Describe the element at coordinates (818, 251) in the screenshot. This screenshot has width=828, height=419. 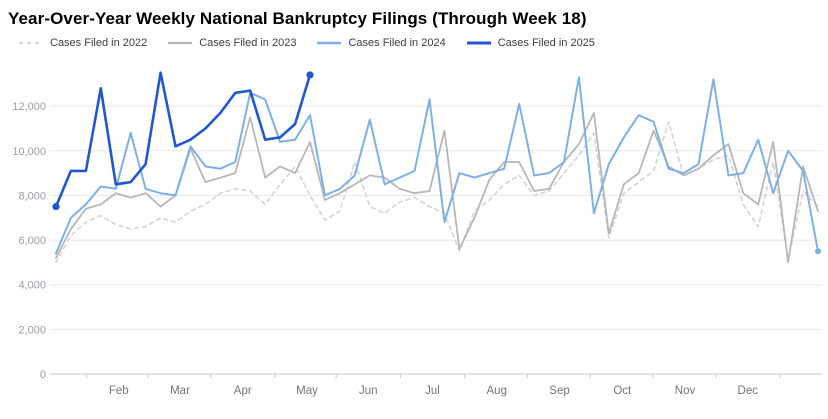
I see `series-point-marker-2024` at that location.